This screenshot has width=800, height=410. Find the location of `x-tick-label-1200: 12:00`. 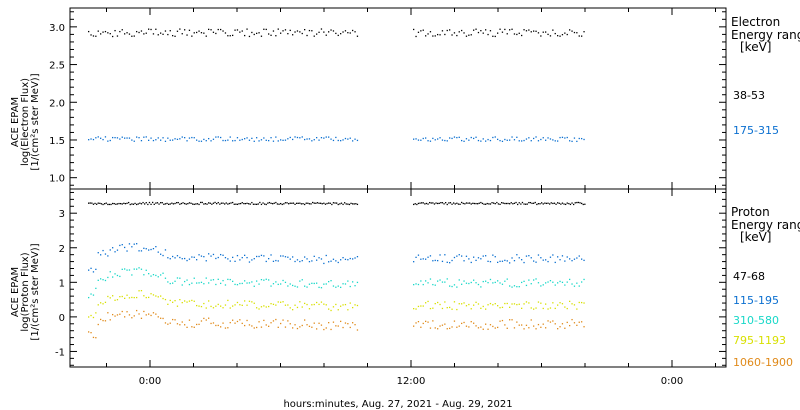

x-tick-label-1200: 12:00 is located at coordinates (411, 381).